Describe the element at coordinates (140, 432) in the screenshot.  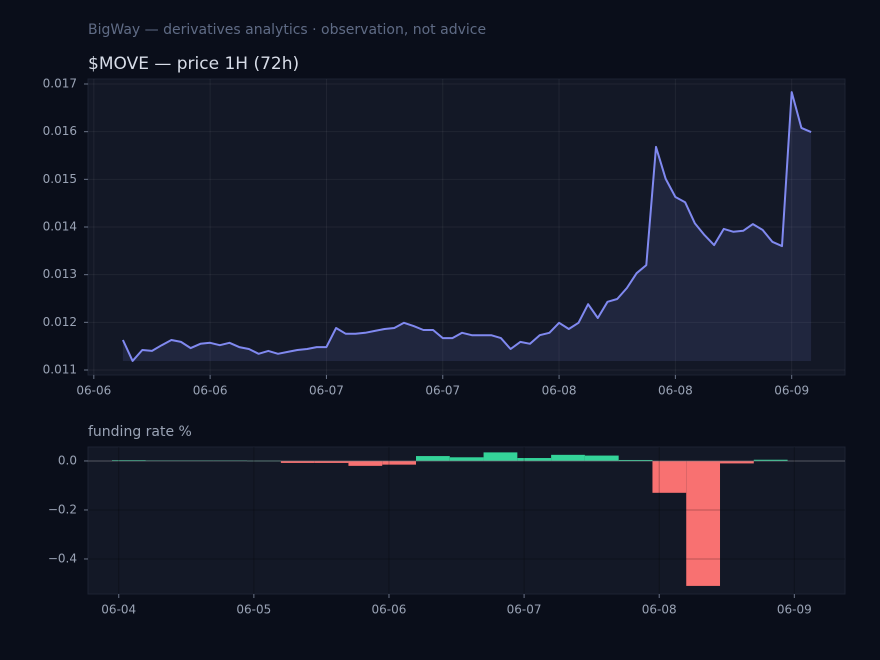
I see `chart-title: funding rate %` at that location.